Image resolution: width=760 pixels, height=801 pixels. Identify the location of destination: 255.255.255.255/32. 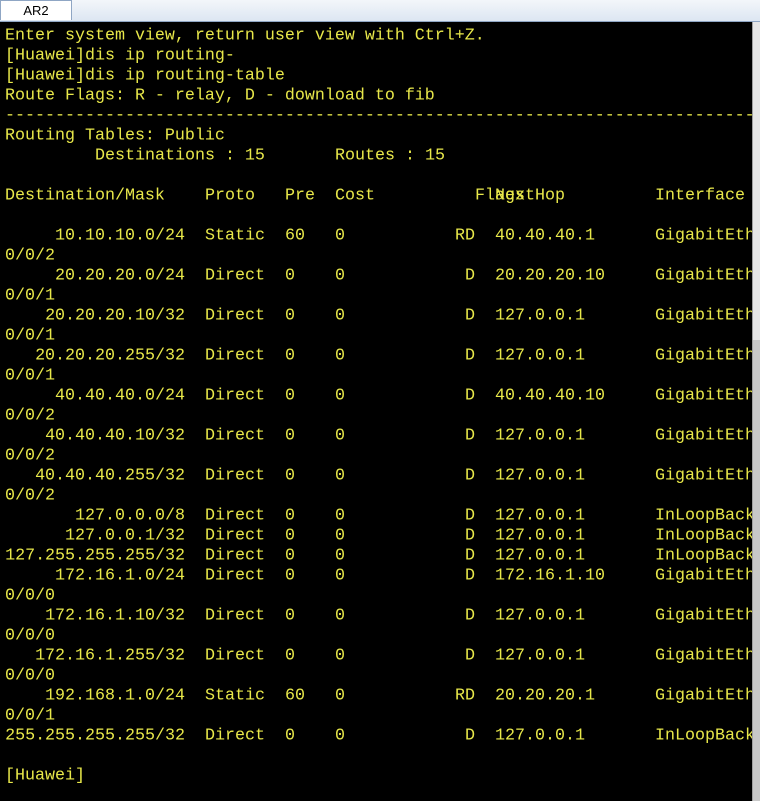
(95, 735).